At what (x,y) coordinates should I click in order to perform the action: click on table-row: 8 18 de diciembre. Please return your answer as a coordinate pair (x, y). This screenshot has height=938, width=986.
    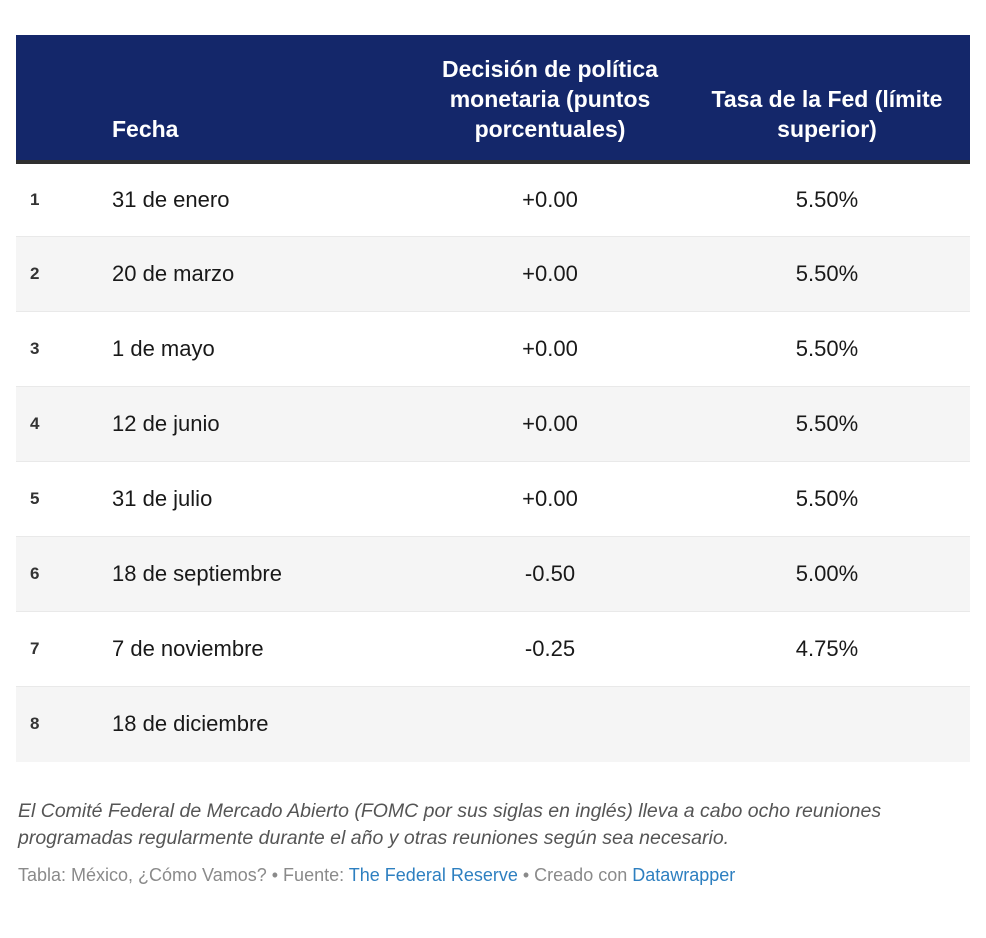
    Looking at the image, I should click on (493, 724).